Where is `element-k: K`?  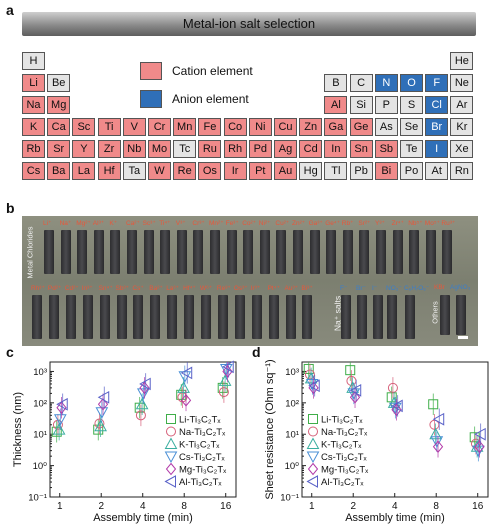 element-k: K is located at coordinates (33, 127).